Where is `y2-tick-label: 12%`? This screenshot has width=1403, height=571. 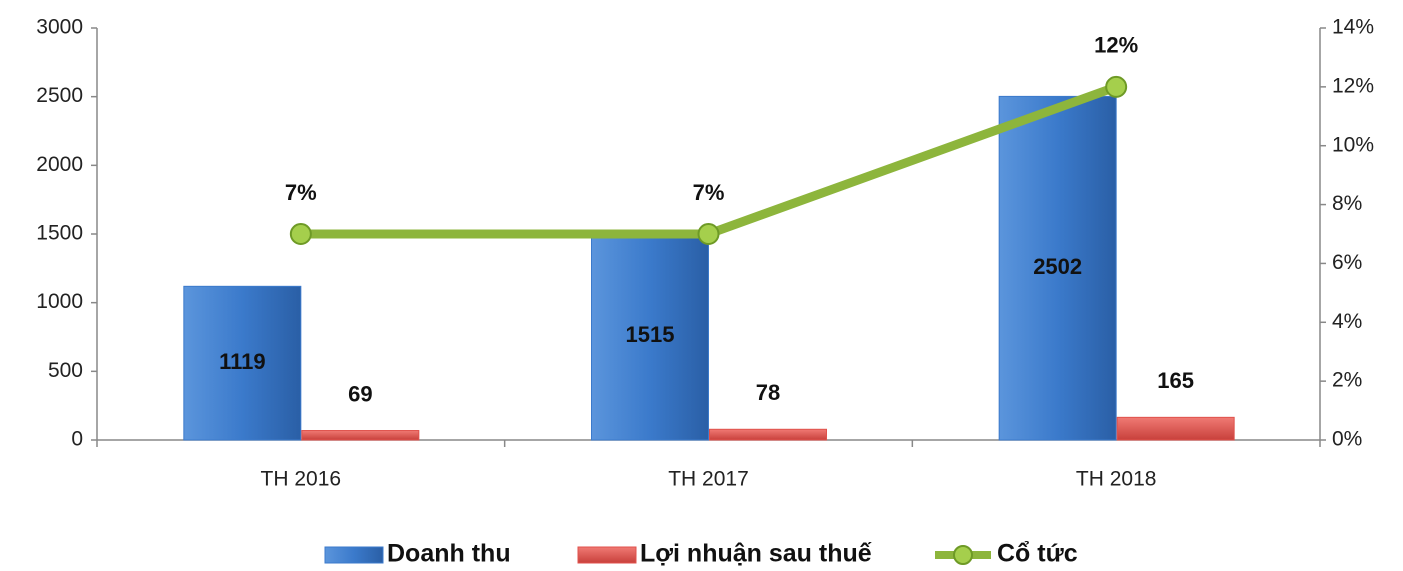 y2-tick-label: 12% is located at coordinates (1353, 85).